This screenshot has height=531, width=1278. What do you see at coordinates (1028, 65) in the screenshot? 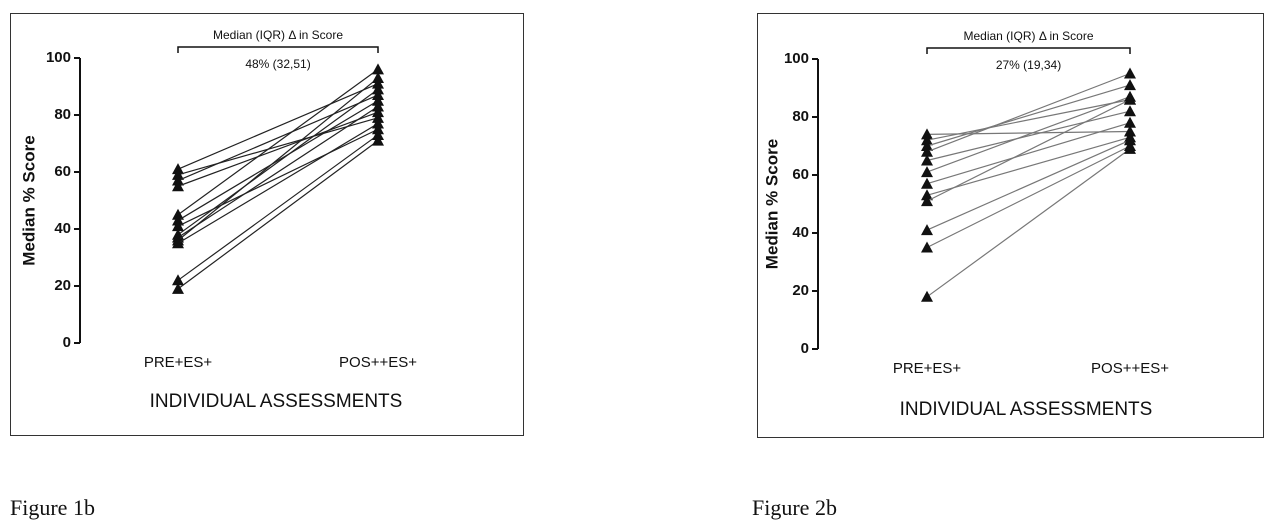
I see `annotation-value: 27% (19,34)` at bounding box center [1028, 65].